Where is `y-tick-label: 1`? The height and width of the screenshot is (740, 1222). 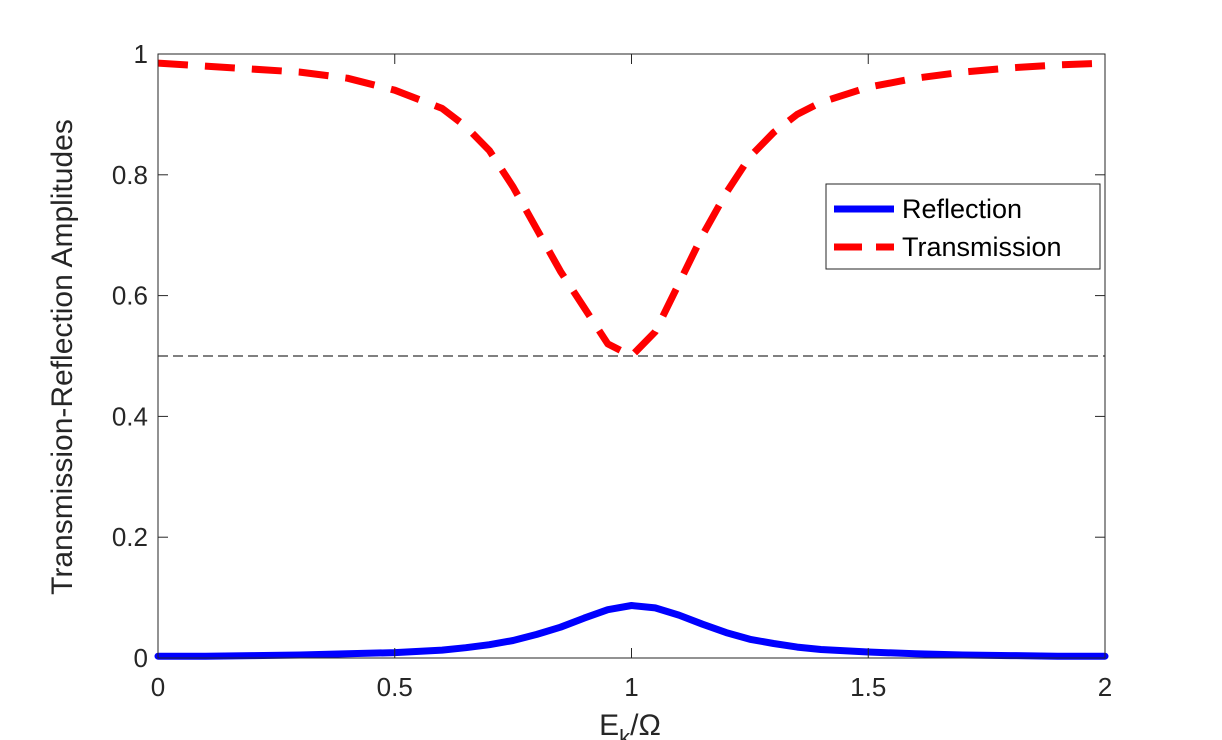
y-tick-label: 1 is located at coordinates (141, 54).